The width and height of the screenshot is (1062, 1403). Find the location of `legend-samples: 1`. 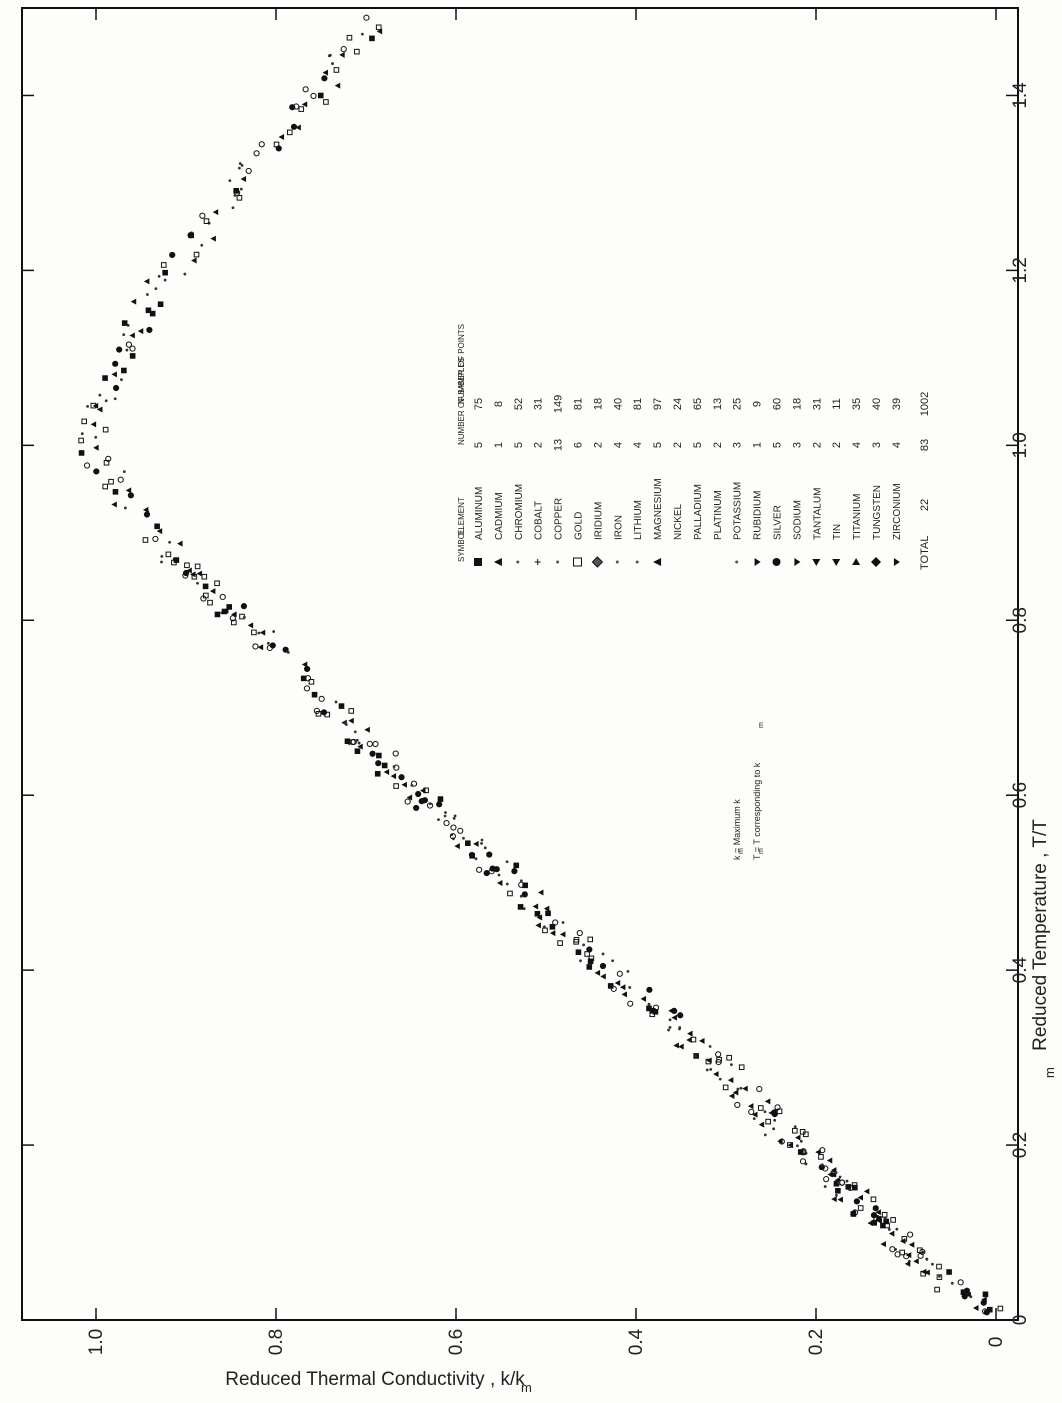

legend-samples: 1 is located at coordinates (499, 445).